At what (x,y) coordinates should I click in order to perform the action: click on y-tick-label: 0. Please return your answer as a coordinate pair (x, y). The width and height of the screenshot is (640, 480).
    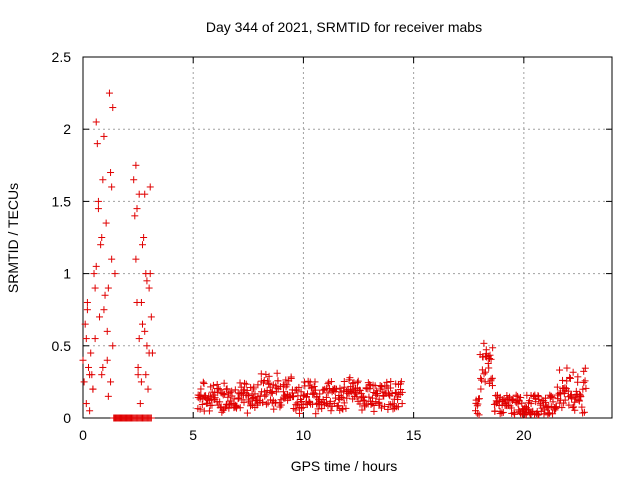
    Looking at the image, I should click on (67, 418).